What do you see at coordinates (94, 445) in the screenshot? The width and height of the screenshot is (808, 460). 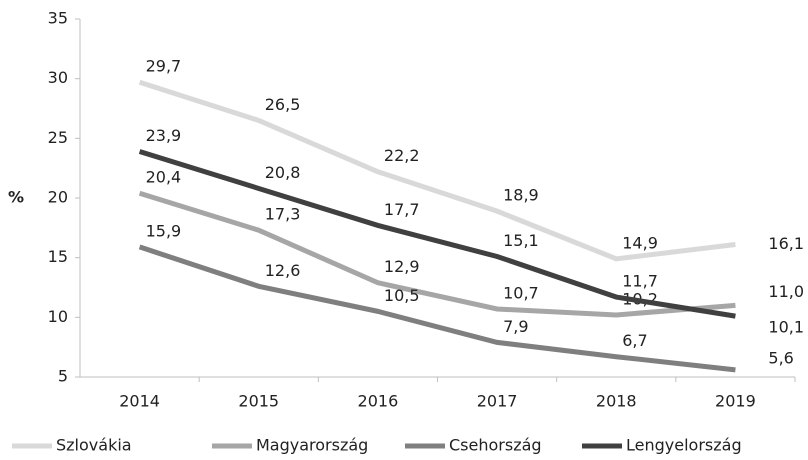 I see `legend-label: Szlovákia` at bounding box center [94, 445].